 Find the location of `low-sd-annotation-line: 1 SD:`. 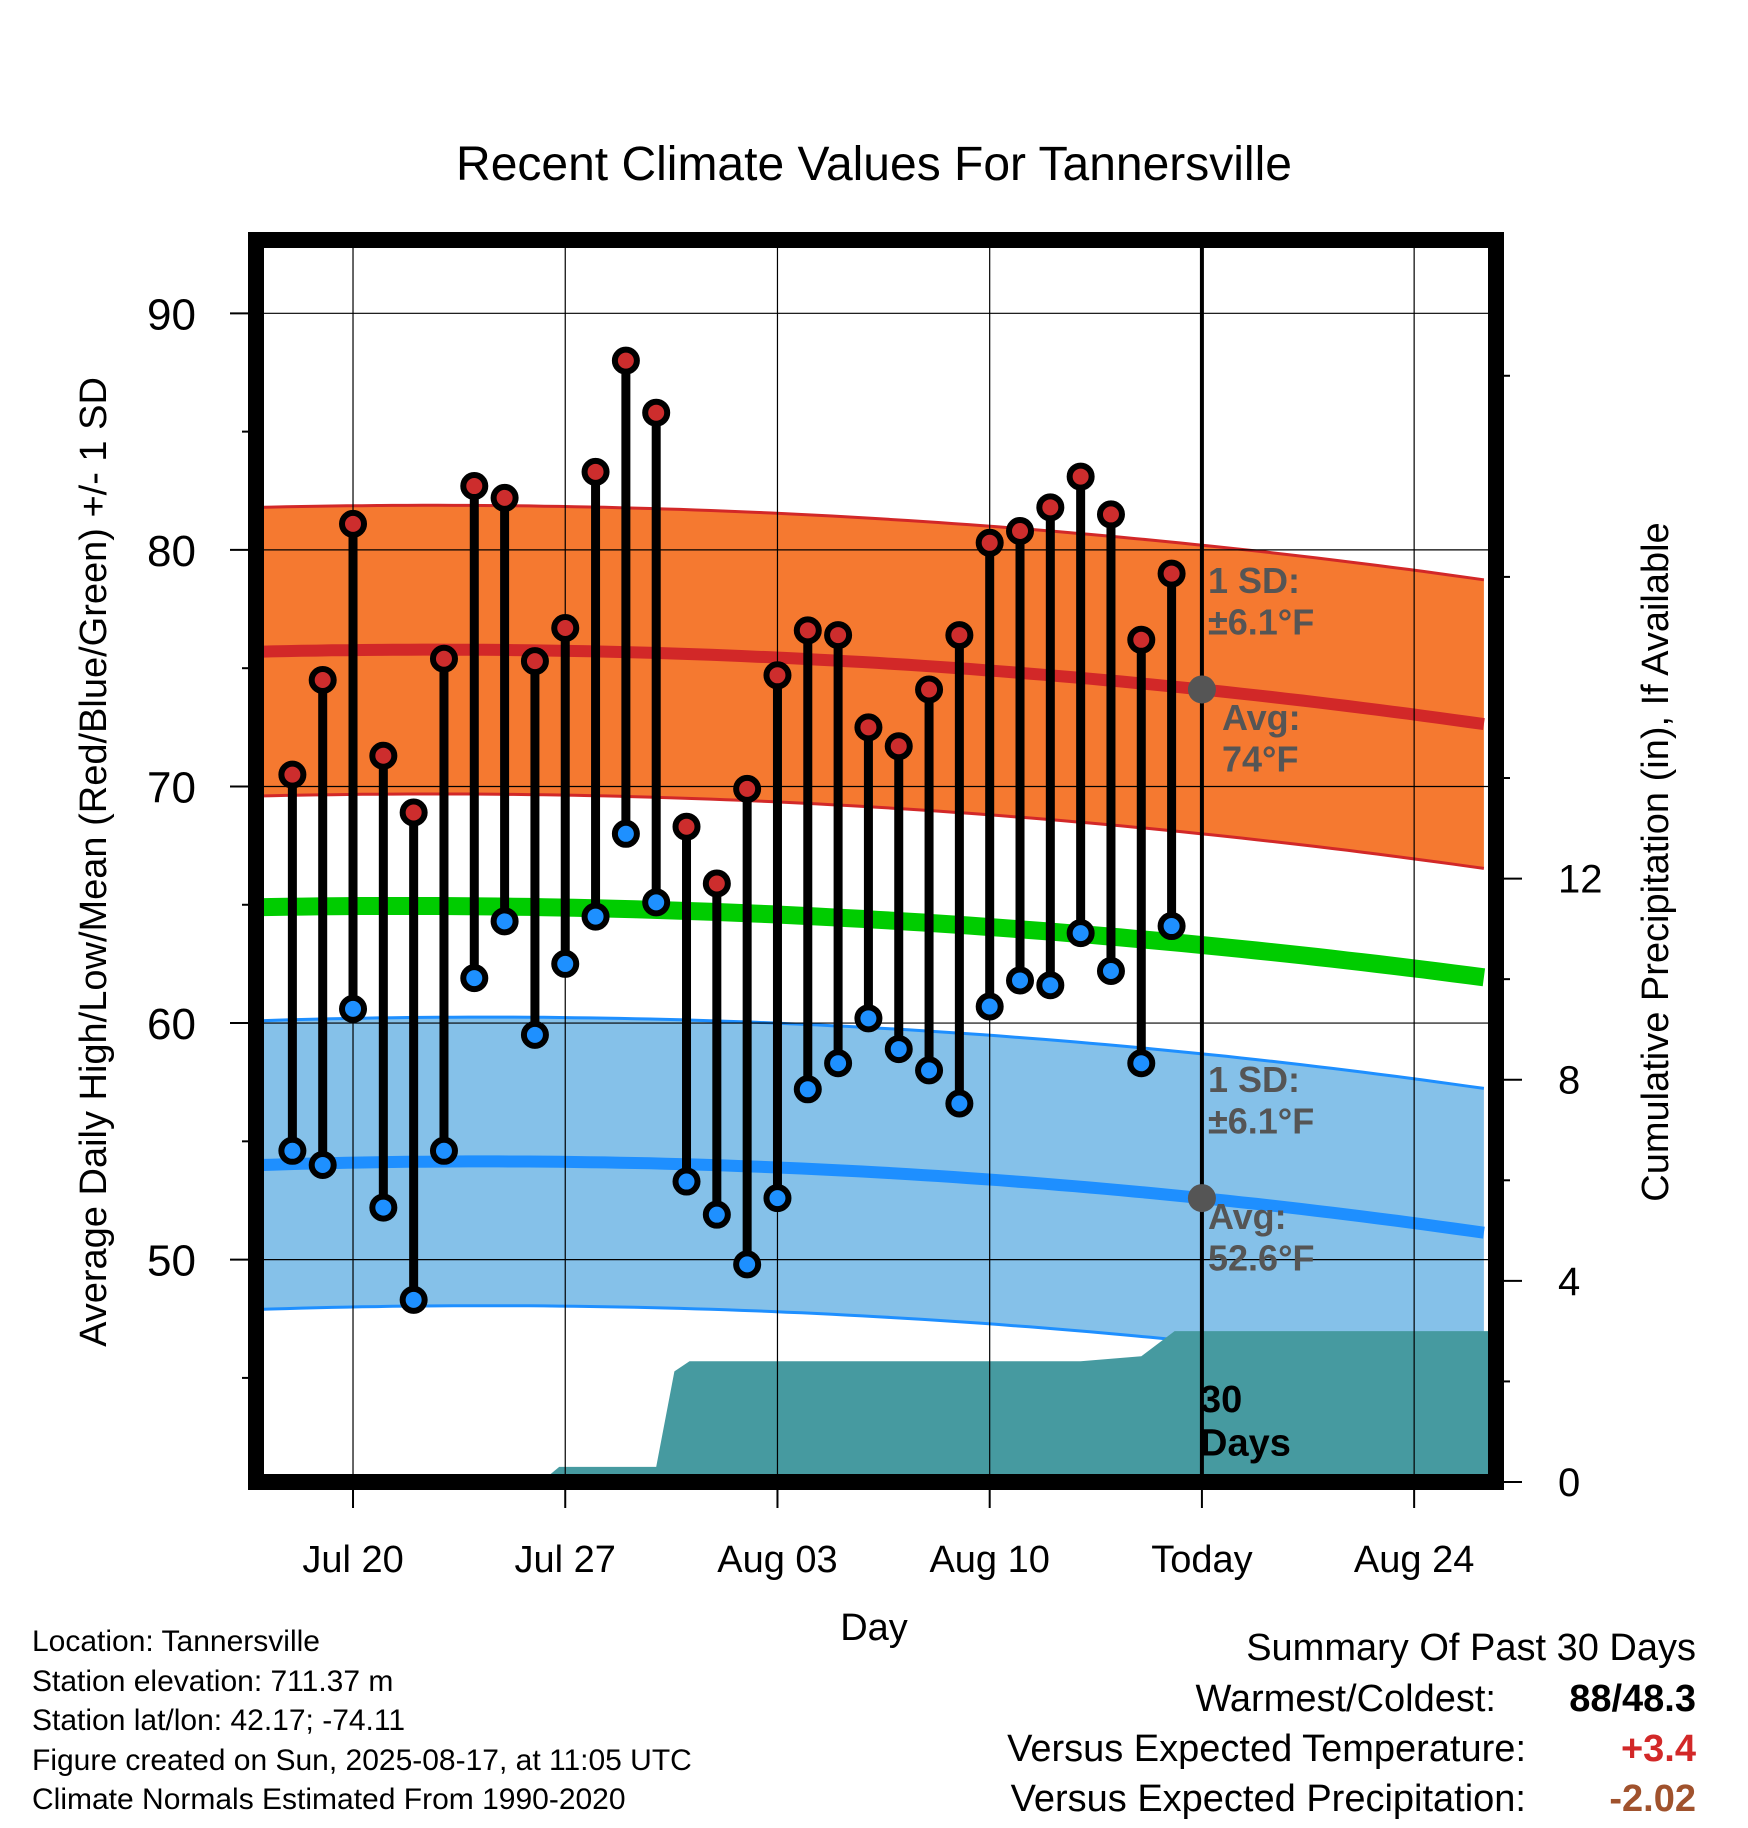

low-sd-annotation-line: 1 SD: is located at coordinates (1254, 1079).